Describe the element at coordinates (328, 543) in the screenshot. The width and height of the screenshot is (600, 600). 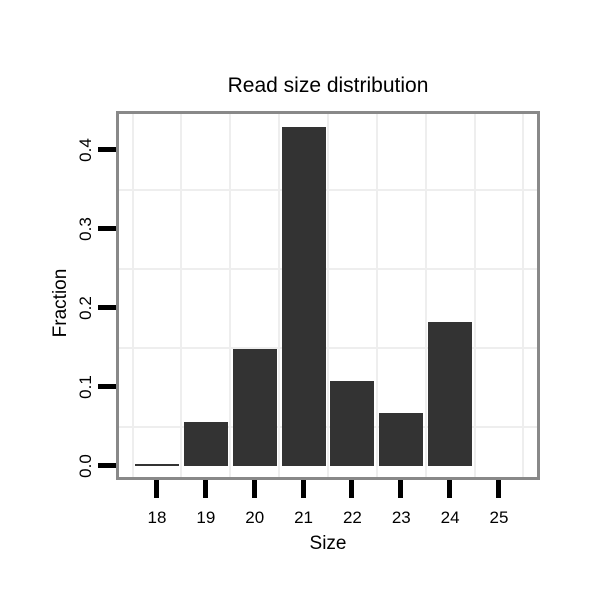
I see `x-axis-label: Size` at that location.